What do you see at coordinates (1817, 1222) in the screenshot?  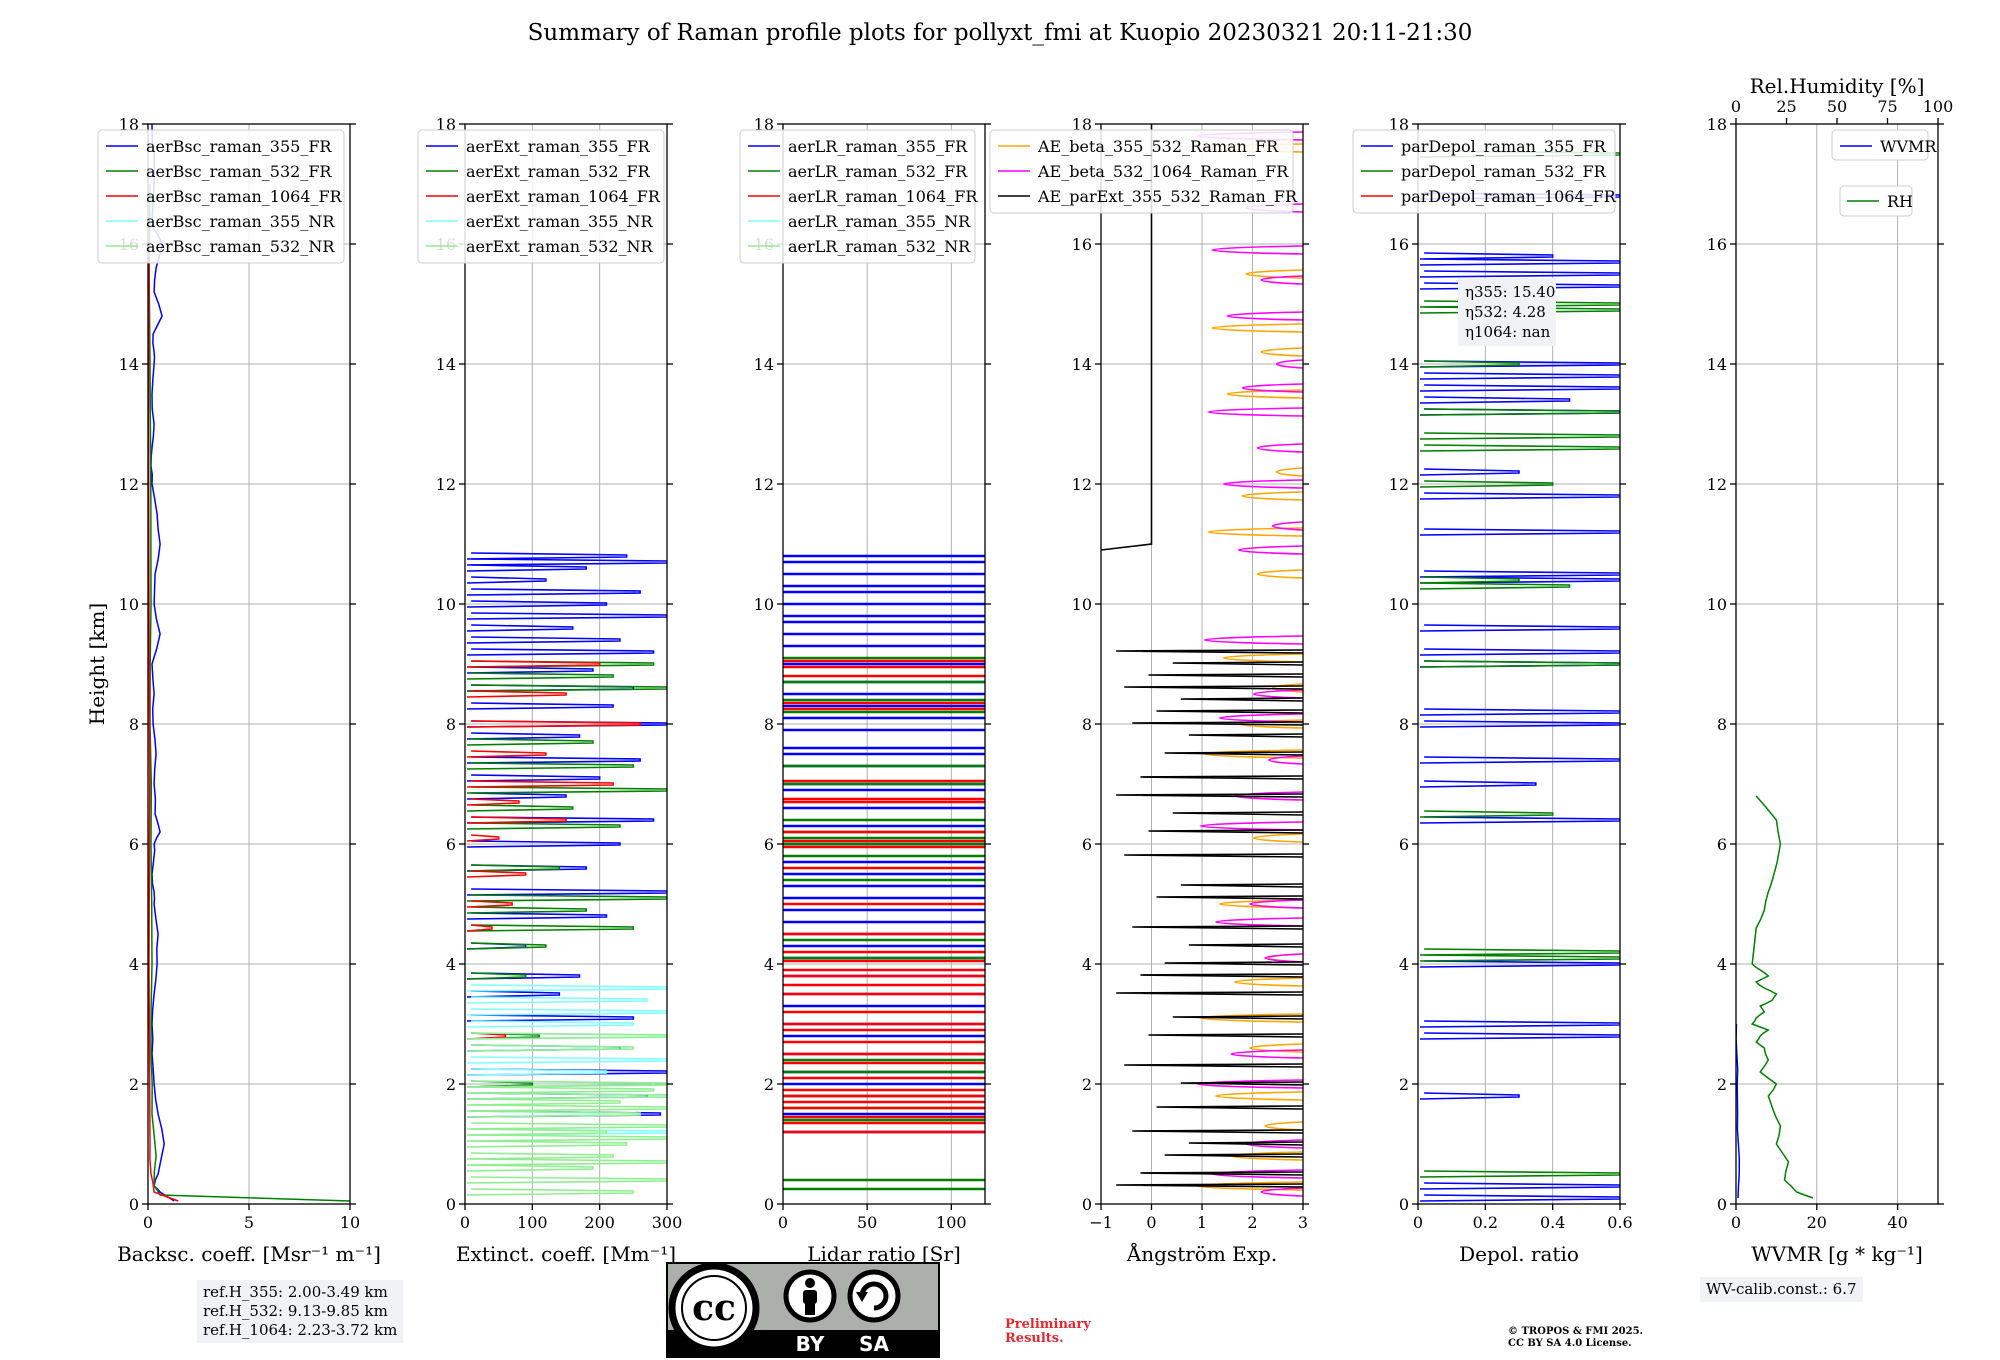 I see `x-tick-label: 20` at bounding box center [1817, 1222].